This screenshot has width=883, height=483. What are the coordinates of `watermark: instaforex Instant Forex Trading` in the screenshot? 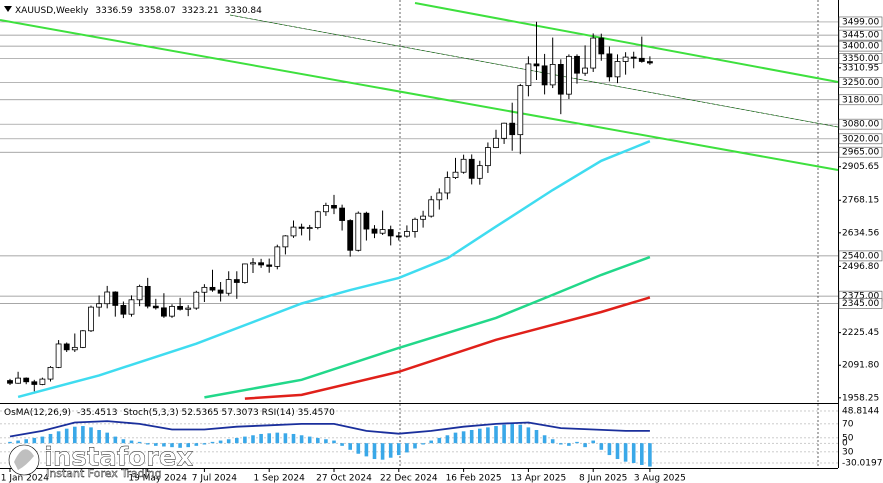 It's located at (101, 461).